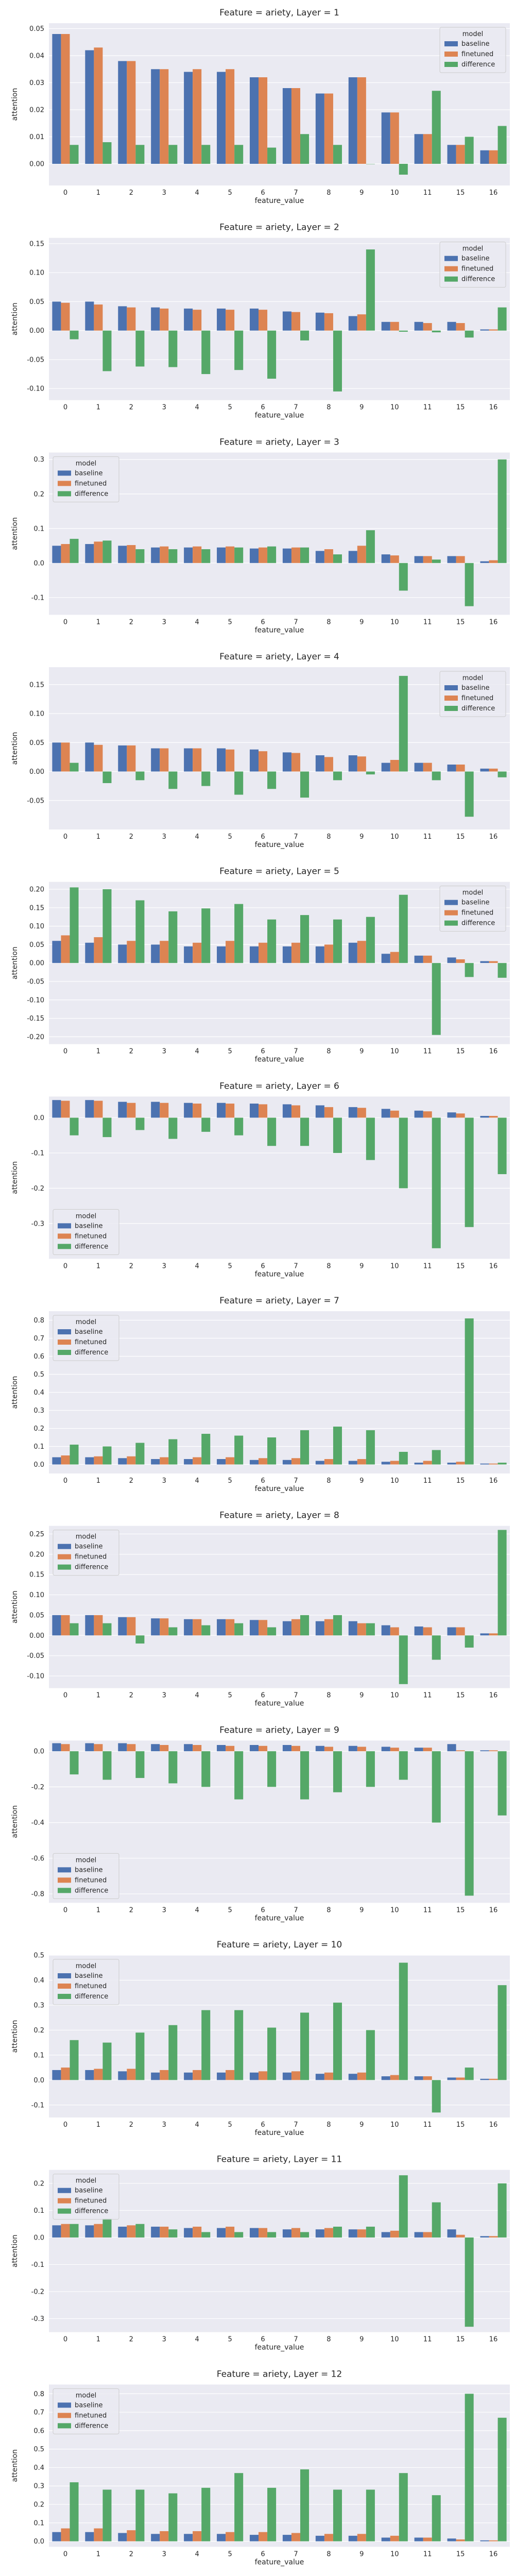  Describe the element at coordinates (91, 2426) in the screenshot. I see `legend-label-difference: difference` at that location.